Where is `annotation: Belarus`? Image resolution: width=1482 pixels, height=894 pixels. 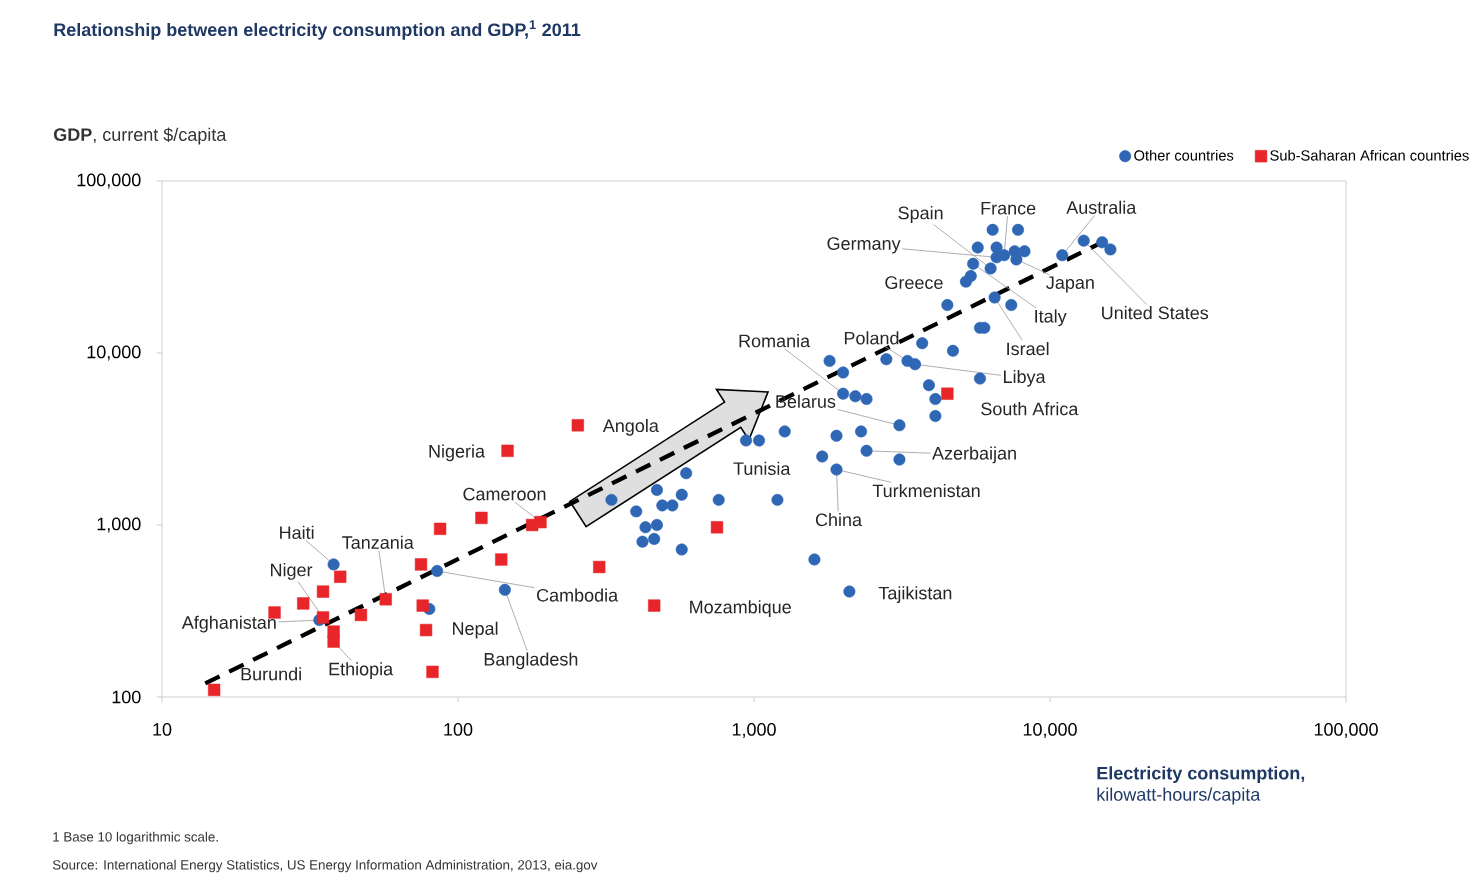 annotation: Belarus is located at coordinates (806, 401).